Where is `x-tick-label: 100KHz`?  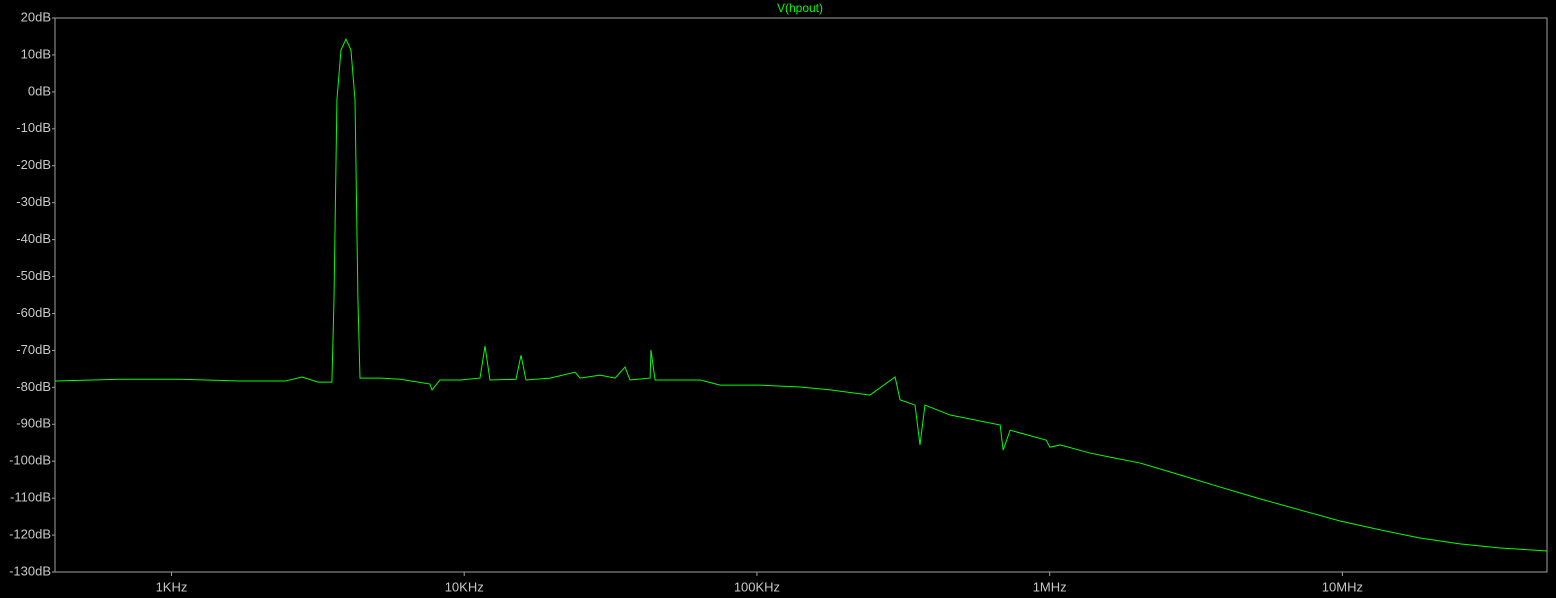
x-tick-label: 100KHz is located at coordinates (757, 586).